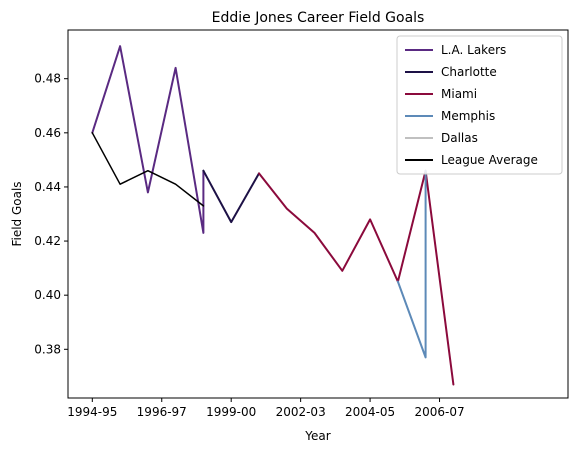 The height and width of the screenshot is (453, 579). I want to click on y-tick-label: 0.46, so click(47, 133).